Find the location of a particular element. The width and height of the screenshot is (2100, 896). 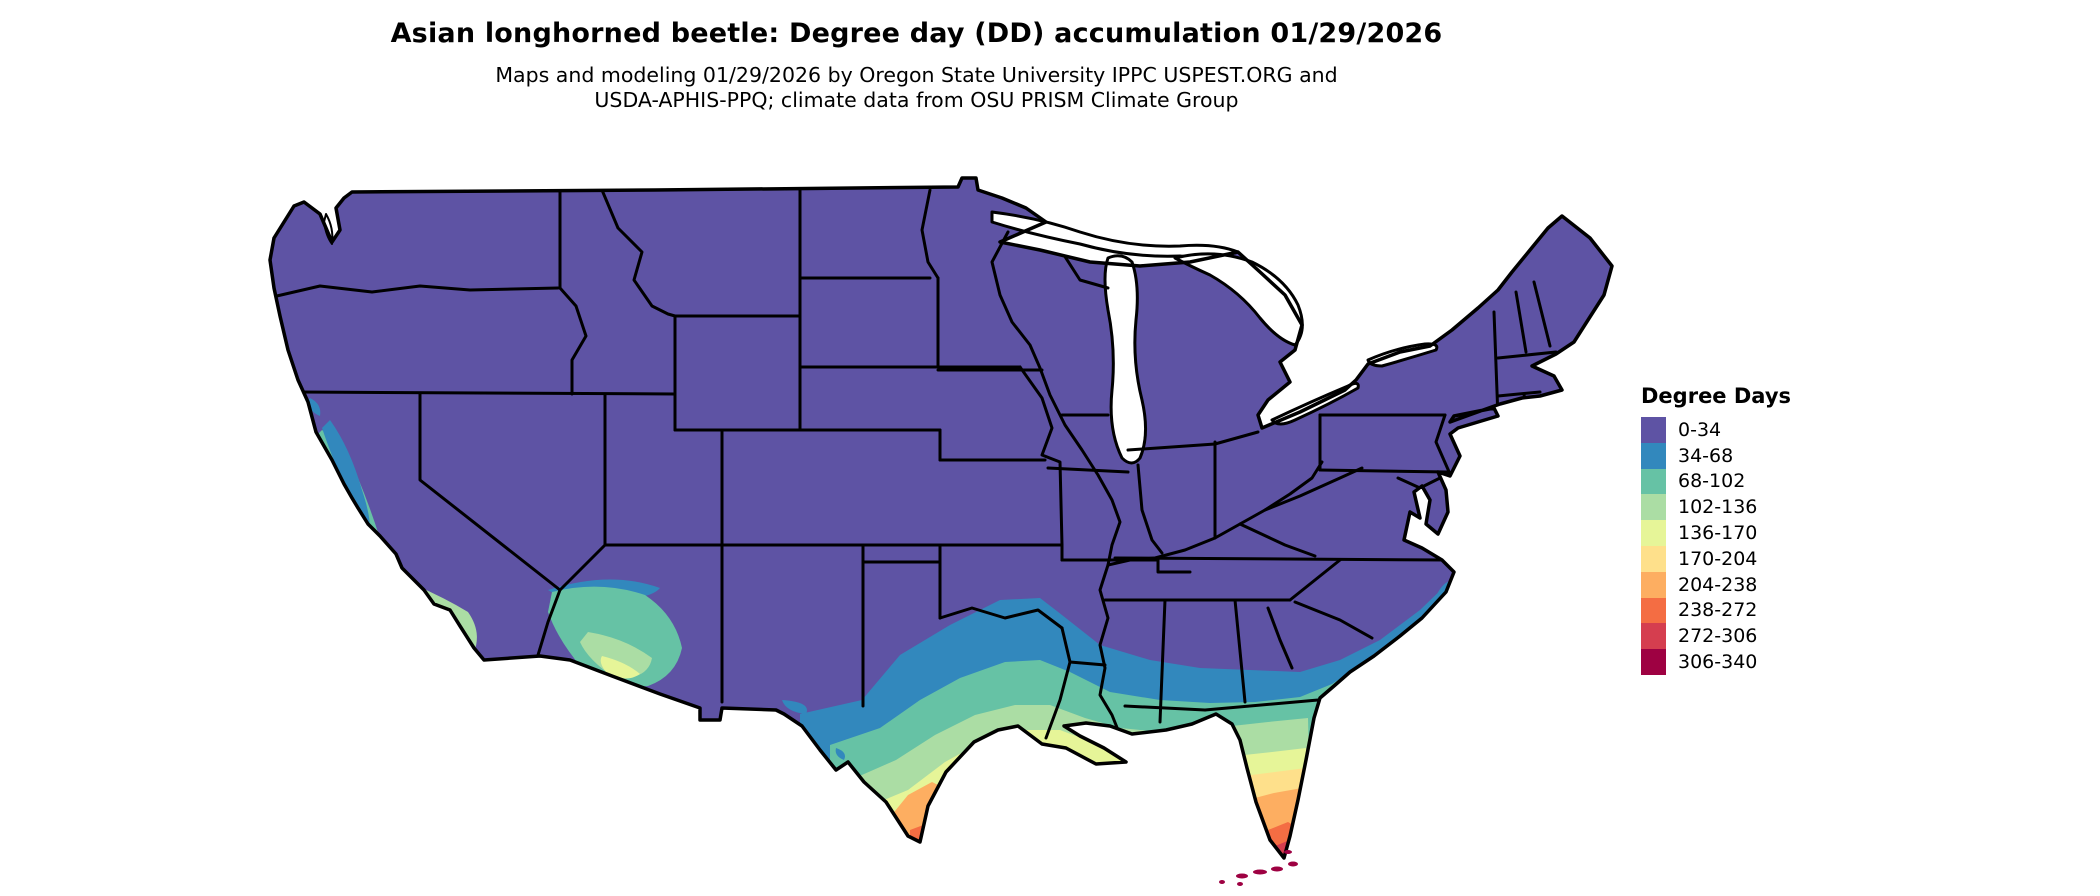

legend-item: 238-272 is located at coordinates (1716, 610).